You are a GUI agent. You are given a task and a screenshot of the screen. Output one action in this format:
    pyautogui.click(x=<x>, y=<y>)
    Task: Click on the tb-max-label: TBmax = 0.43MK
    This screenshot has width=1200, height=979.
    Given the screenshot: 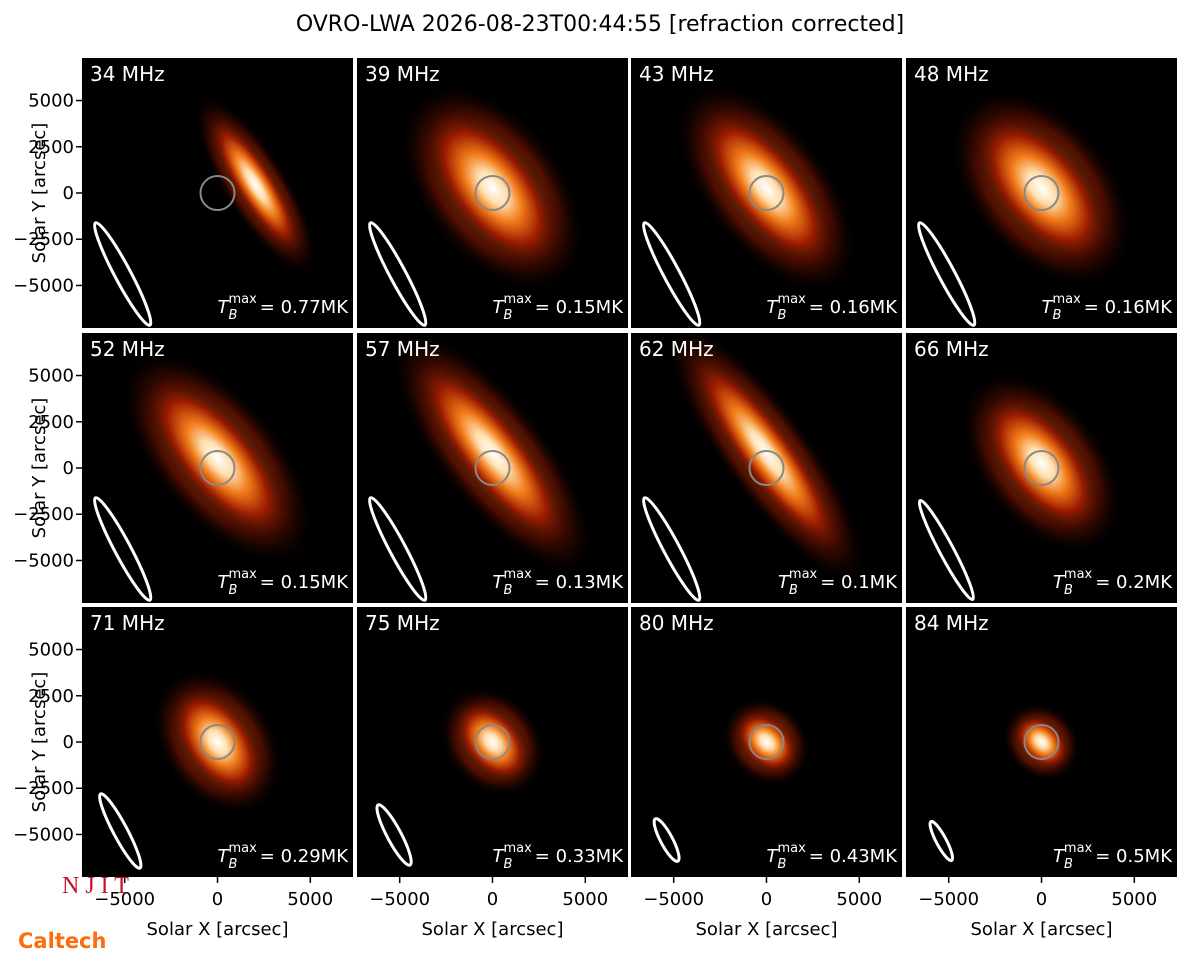 What is the action you would take?
    pyautogui.click(x=833, y=856)
    